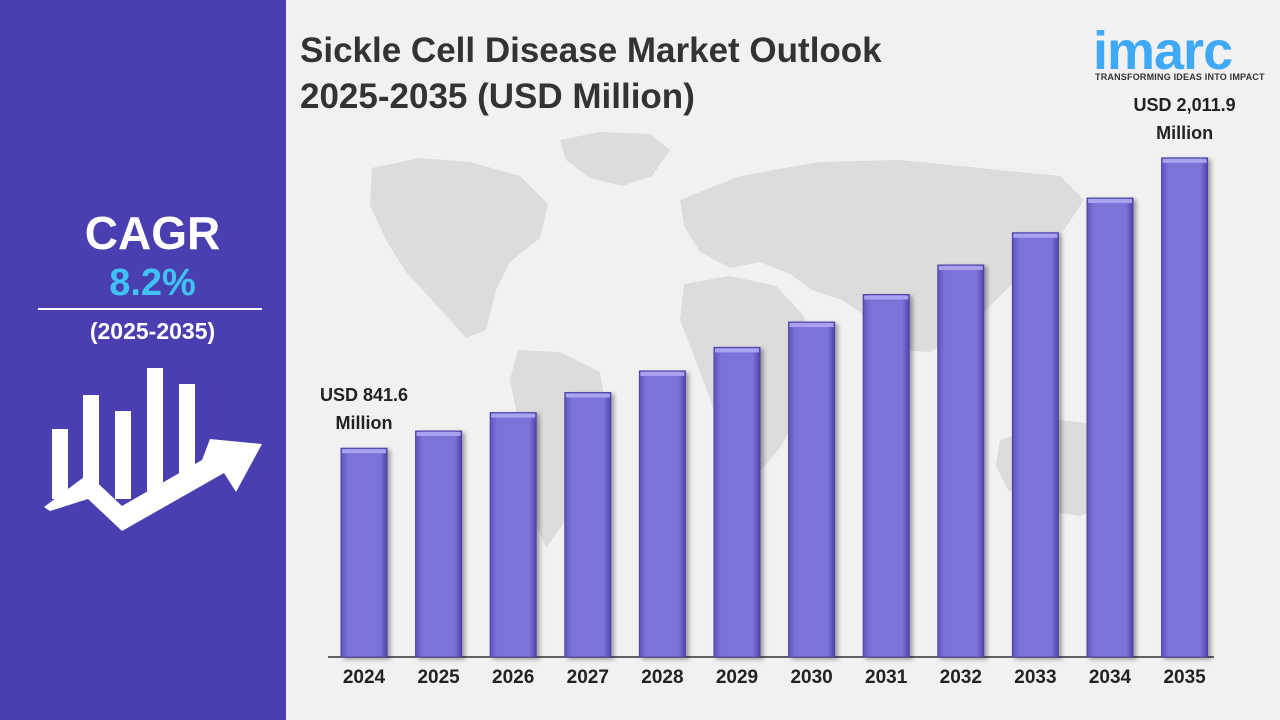 This screenshot has height=720, width=1280. Describe the element at coordinates (737, 677) in the screenshot. I see `x-tick-label: 2029` at that location.